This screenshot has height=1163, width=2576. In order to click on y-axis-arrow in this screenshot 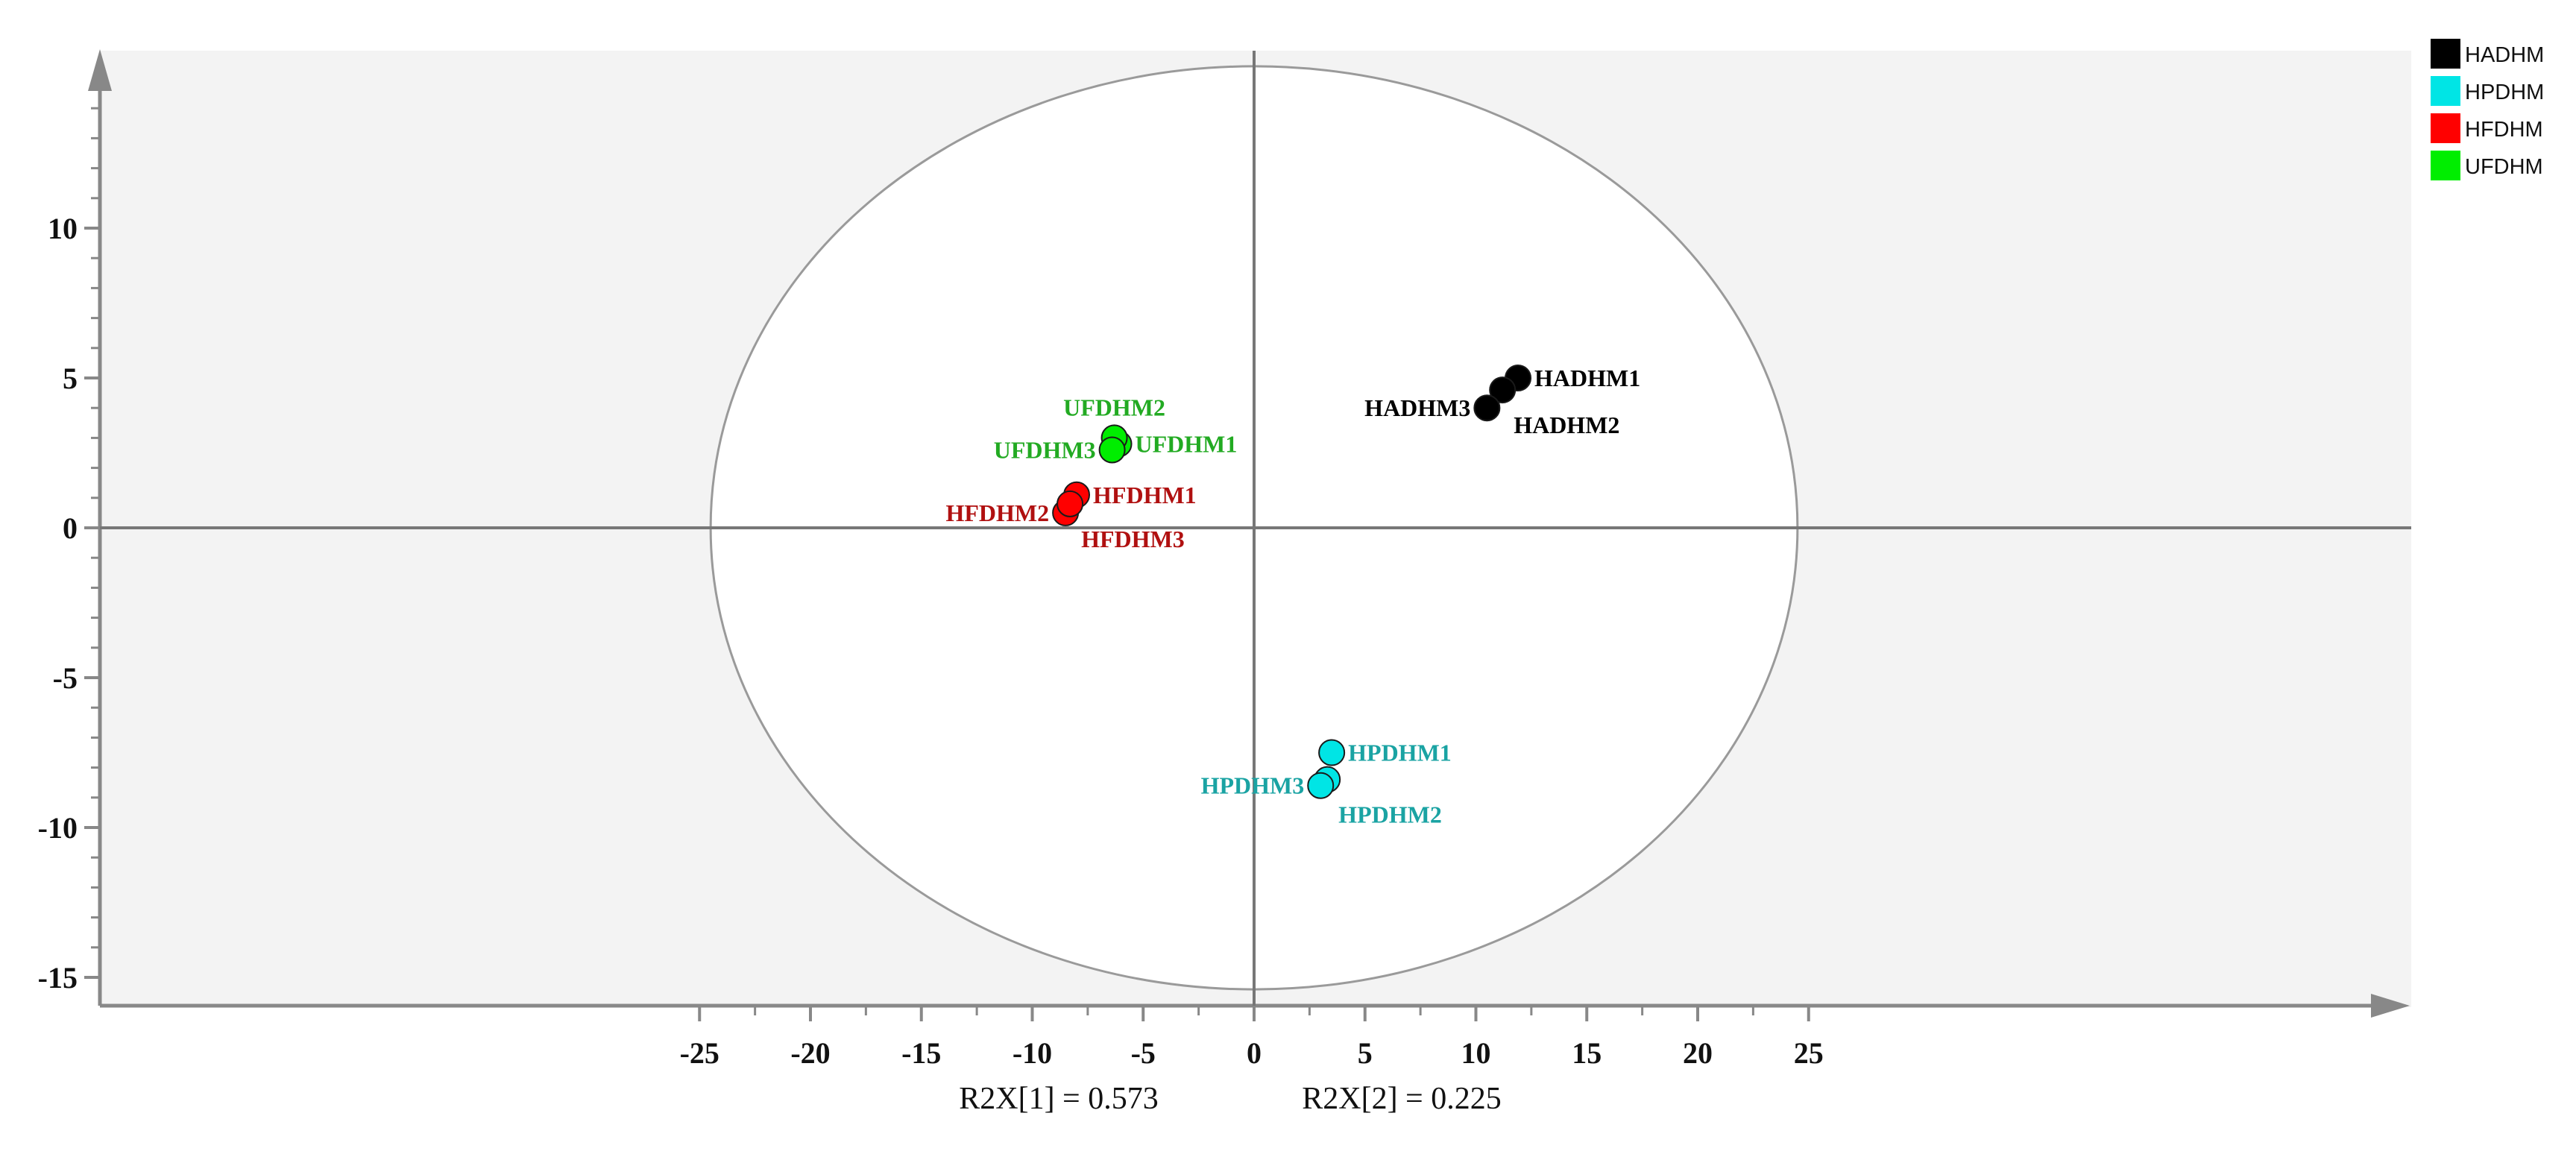, I will do `click(100, 70)`.